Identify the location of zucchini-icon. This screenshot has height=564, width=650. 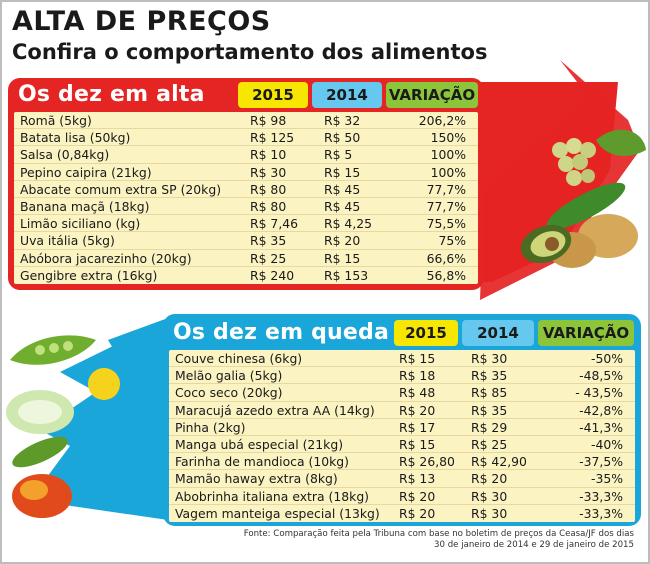
(40, 452).